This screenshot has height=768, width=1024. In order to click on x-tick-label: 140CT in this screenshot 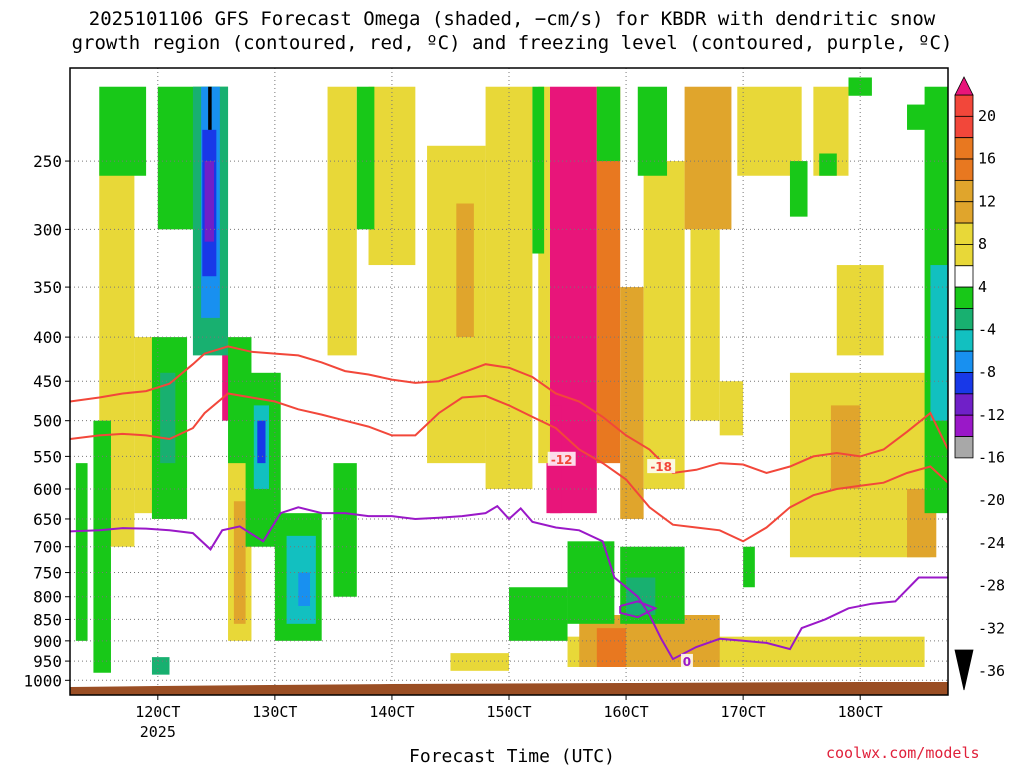, I will do `click(391, 712)`.